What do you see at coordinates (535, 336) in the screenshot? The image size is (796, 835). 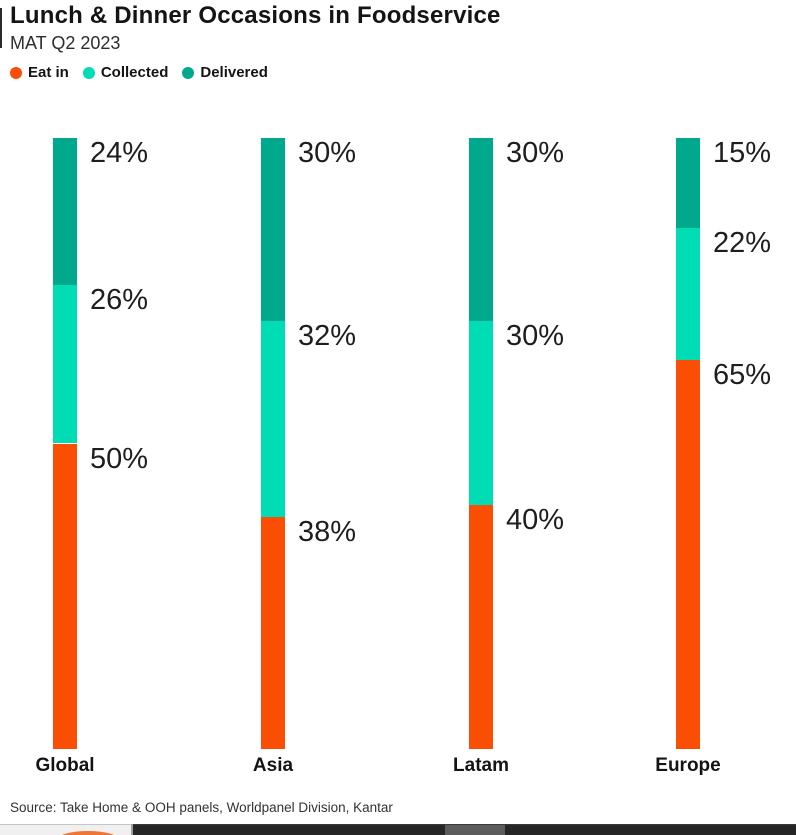 I see `value-label-latam-collected: 30%` at bounding box center [535, 336].